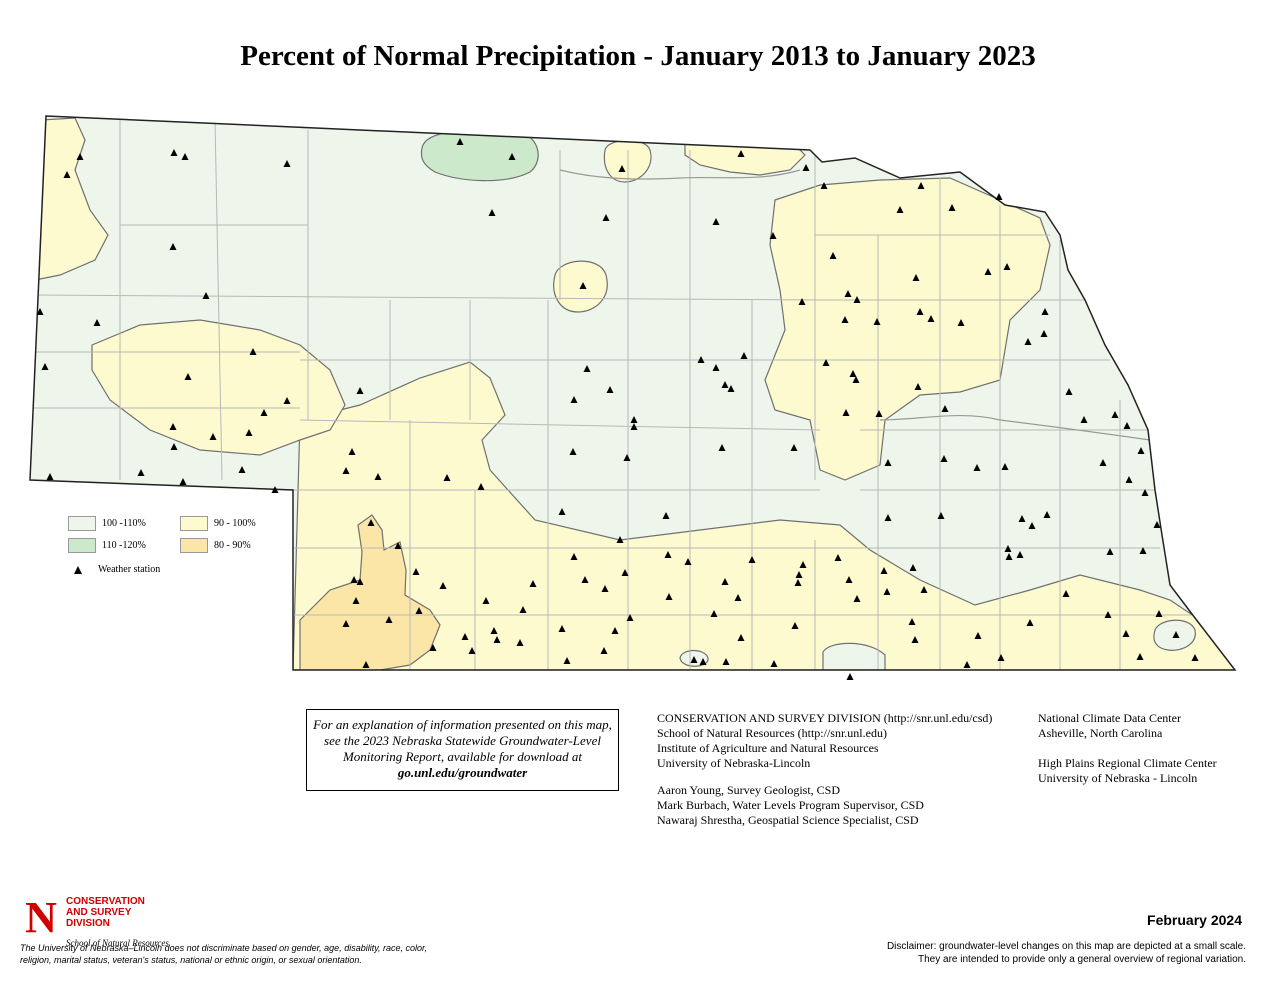 Image resolution: width=1276 pixels, height=986 pixels. I want to click on zone-90-100-central-pocket, so click(580, 286).